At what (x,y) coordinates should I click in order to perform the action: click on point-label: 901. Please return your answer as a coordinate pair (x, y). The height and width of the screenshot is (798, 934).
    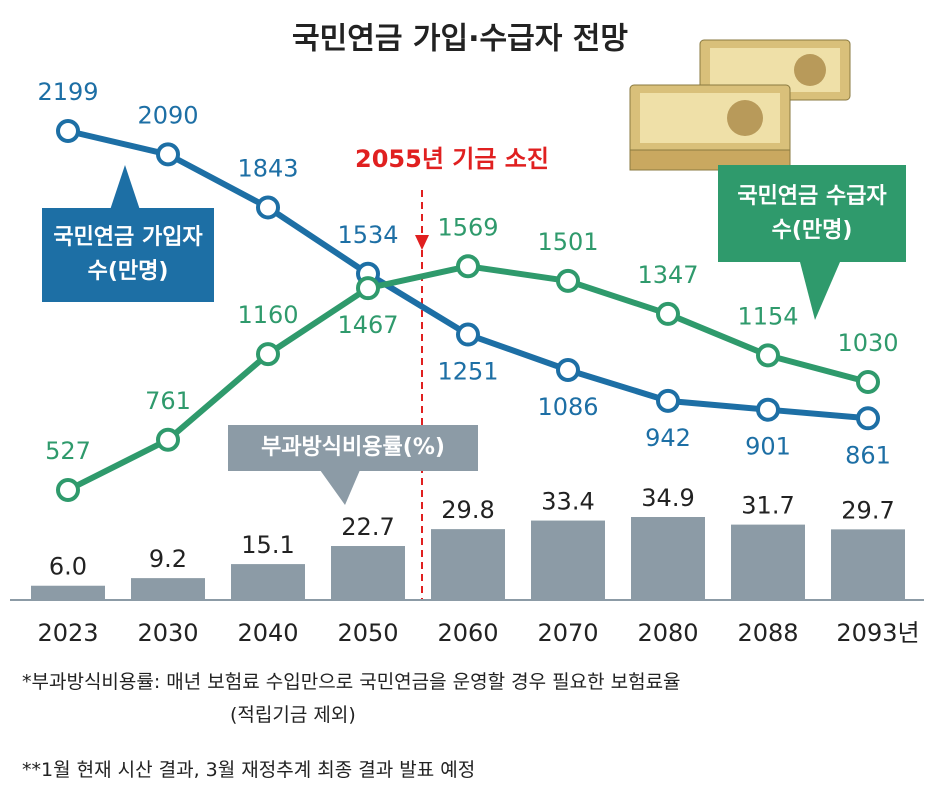
    Looking at the image, I should click on (768, 447).